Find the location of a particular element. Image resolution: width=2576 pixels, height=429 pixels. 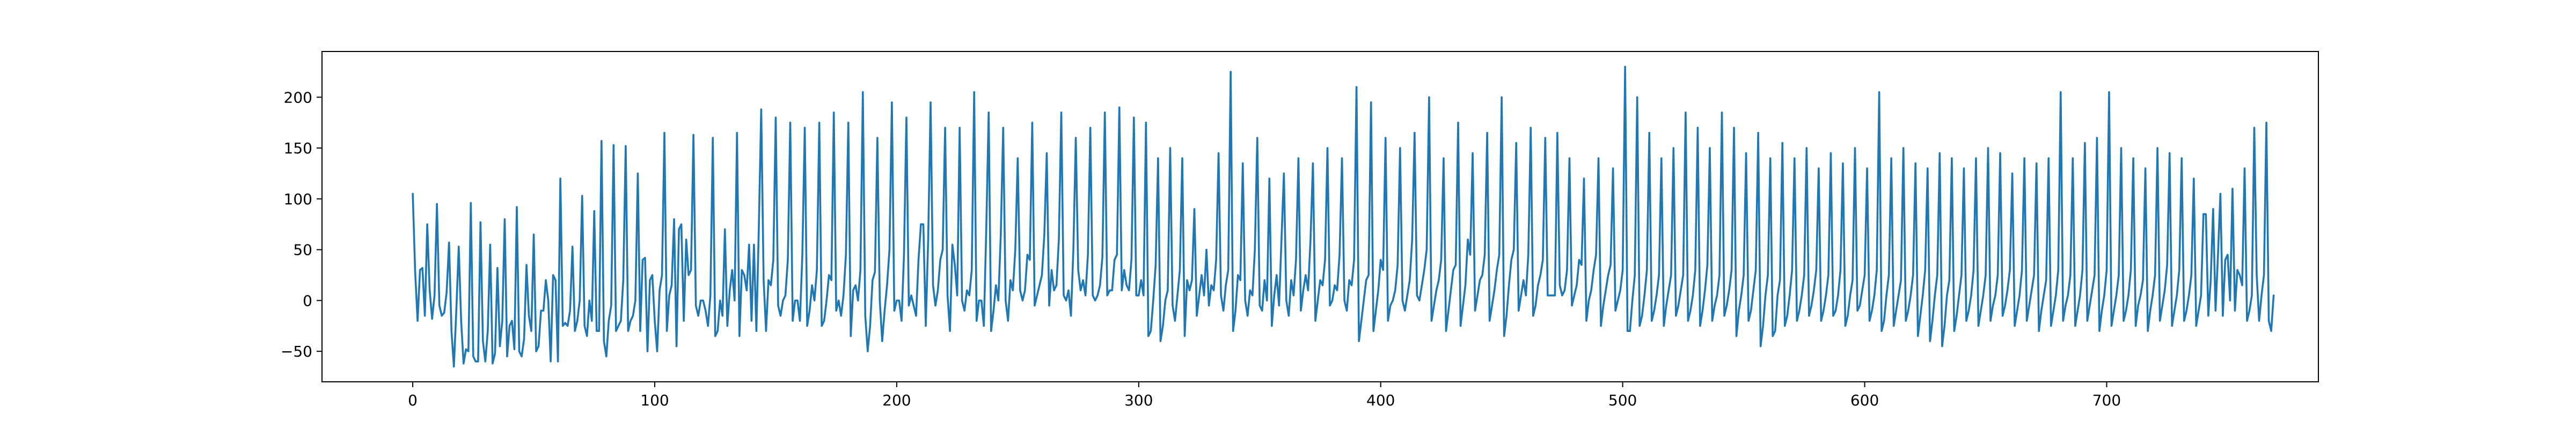

y-tick-label: 200 is located at coordinates (298, 97).